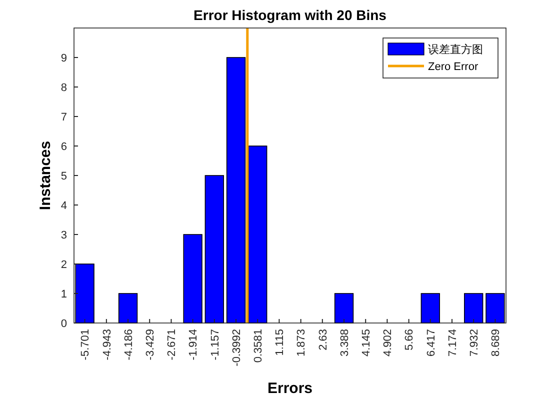 The width and height of the screenshot is (560, 420). I want to click on x-tick-label: 4.145, so click(366, 343).